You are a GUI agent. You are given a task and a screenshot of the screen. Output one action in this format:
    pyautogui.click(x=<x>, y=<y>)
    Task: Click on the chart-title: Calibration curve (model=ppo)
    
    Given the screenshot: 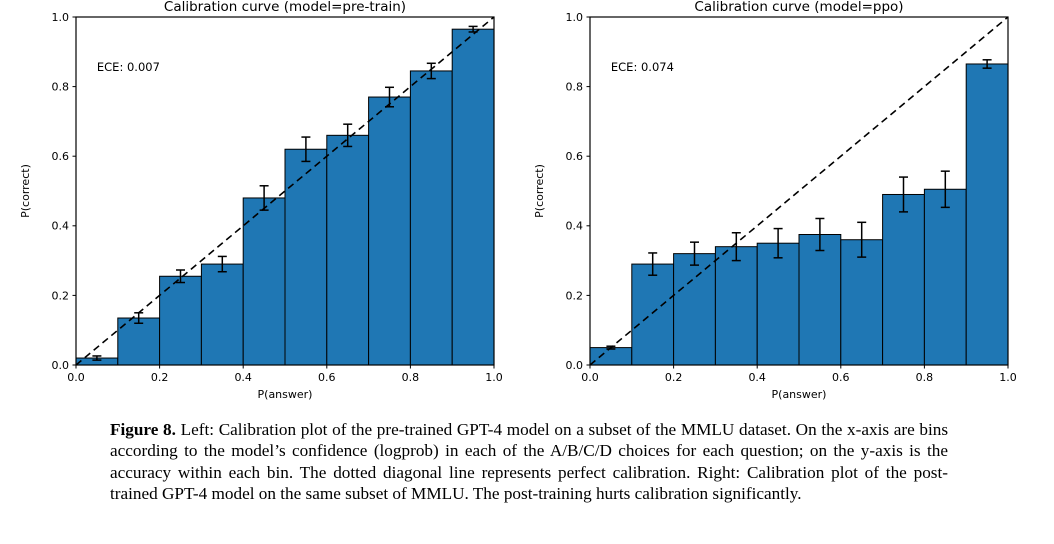 What is the action you would take?
    pyautogui.click(x=798, y=7)
    